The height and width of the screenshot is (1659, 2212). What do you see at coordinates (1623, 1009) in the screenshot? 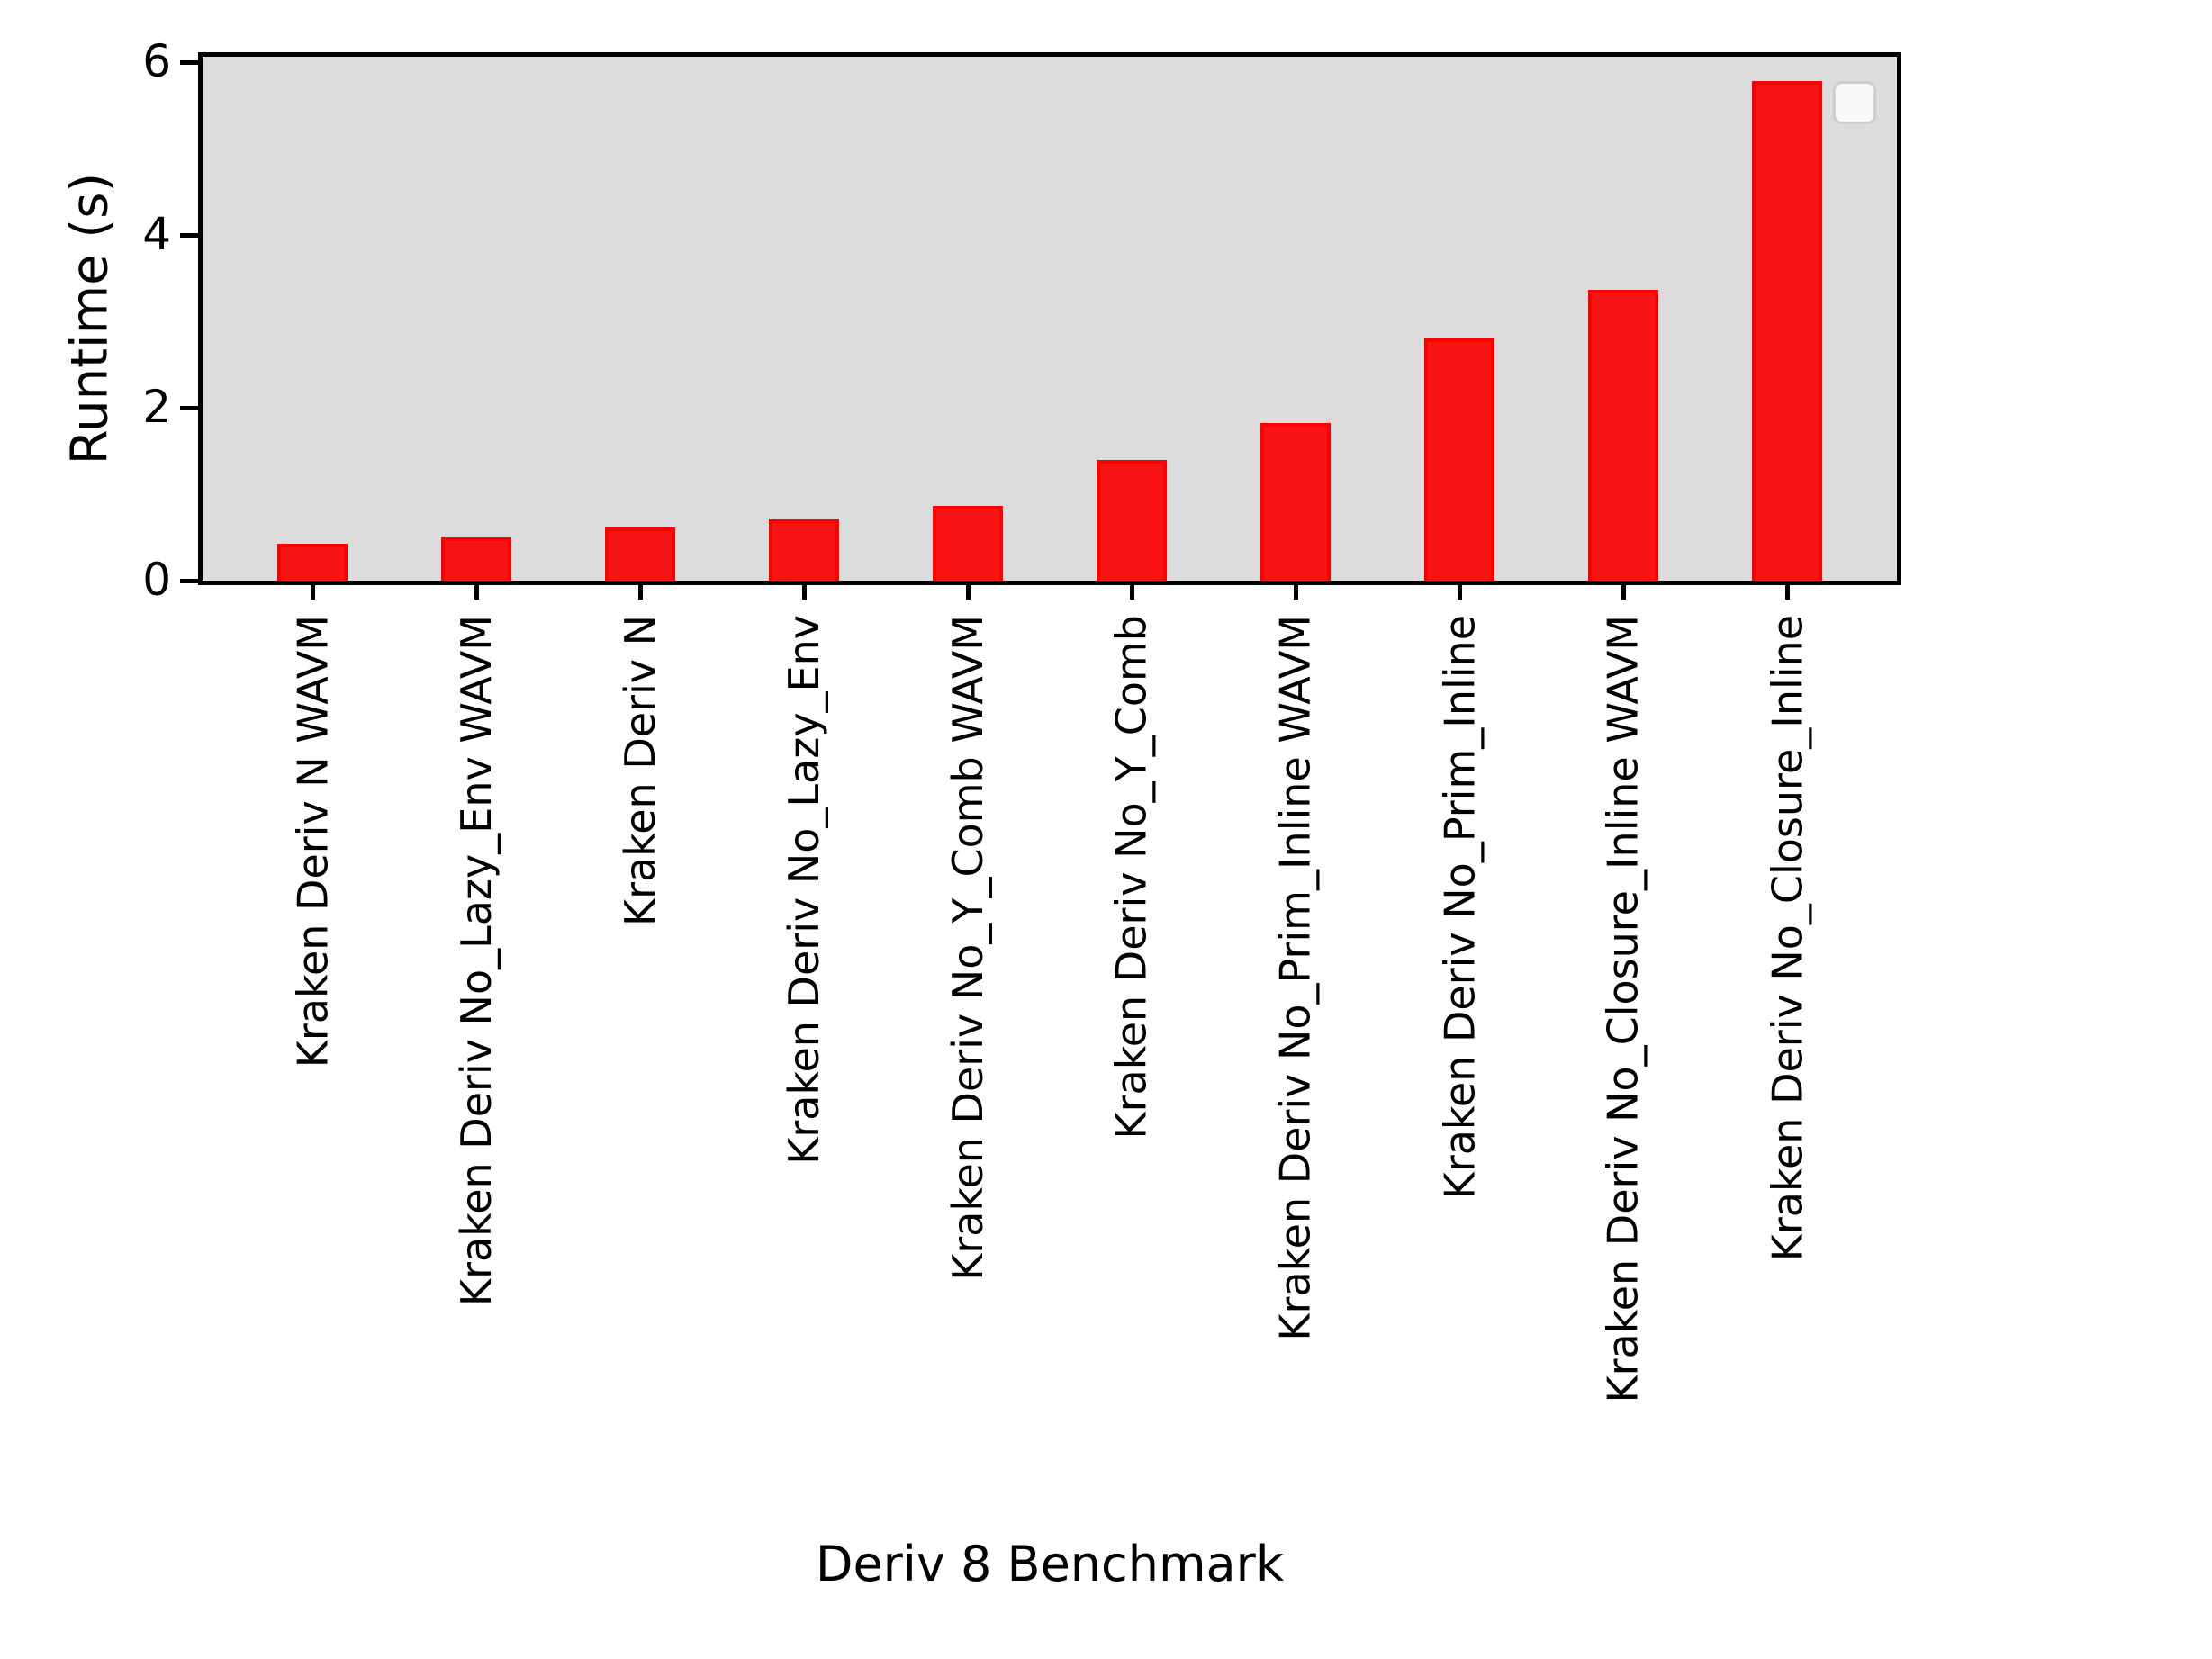
I see `x-category-label-9: Kraken Deriv No_Closure_Inline WAVM` at bounding box center [1623, 1009].